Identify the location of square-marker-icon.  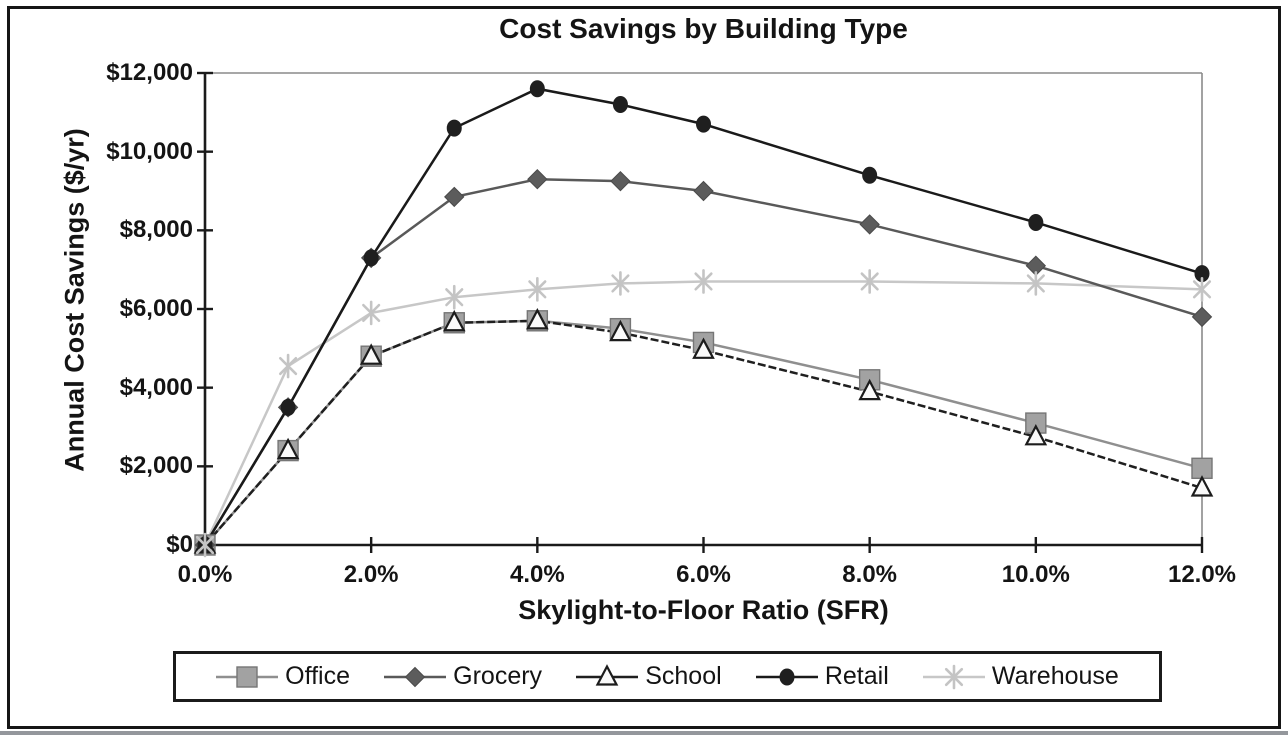
(247, 676).